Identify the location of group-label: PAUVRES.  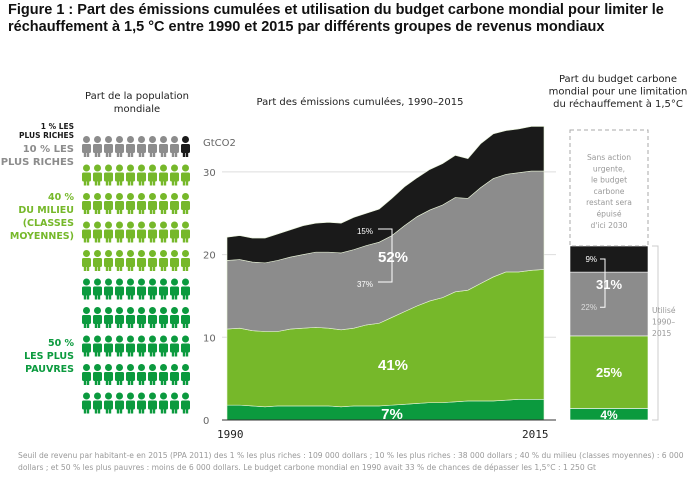
(49, 369).